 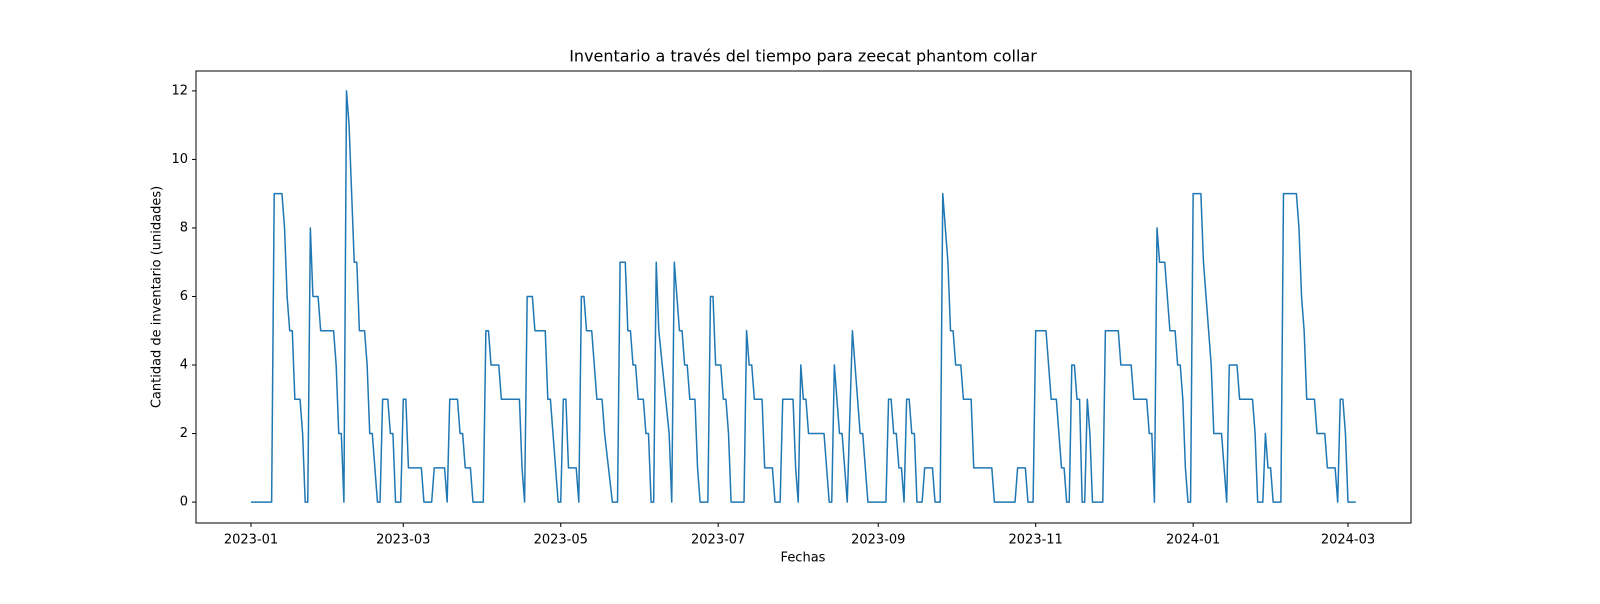 I want to click on y-tick-label: 4, so click(x=184, y=365).